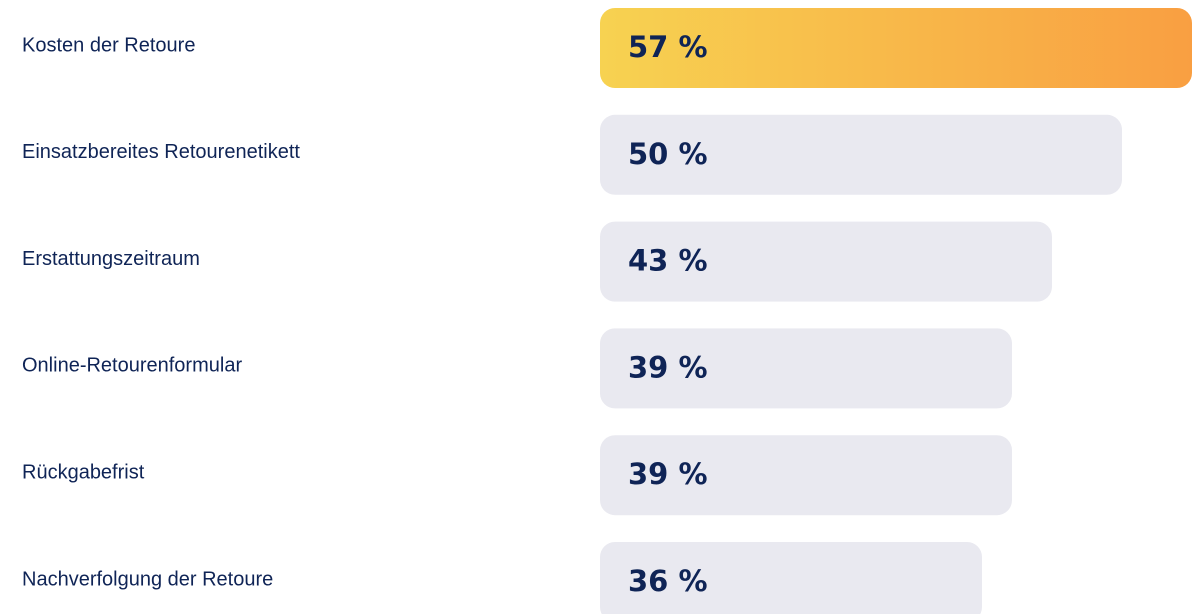  What do you see at coordinates (161, 152) in the screenshot?
I see `category-label: Einsatzbereites Retourenetikett` at bounding box center [161, 152].